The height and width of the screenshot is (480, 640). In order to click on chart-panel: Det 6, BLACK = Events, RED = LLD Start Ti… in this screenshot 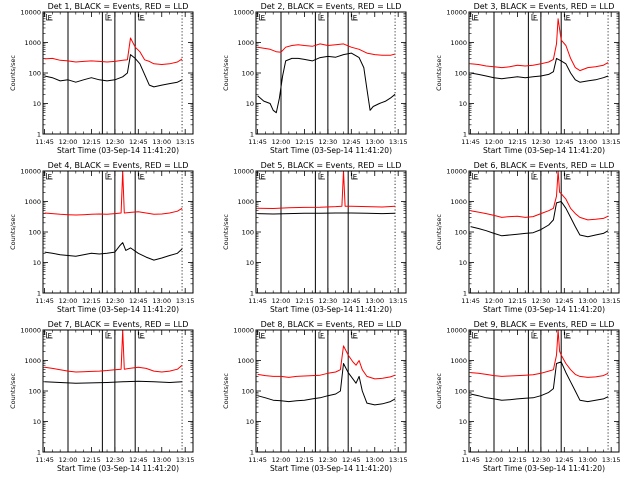, I will do `click(528, 237)`.